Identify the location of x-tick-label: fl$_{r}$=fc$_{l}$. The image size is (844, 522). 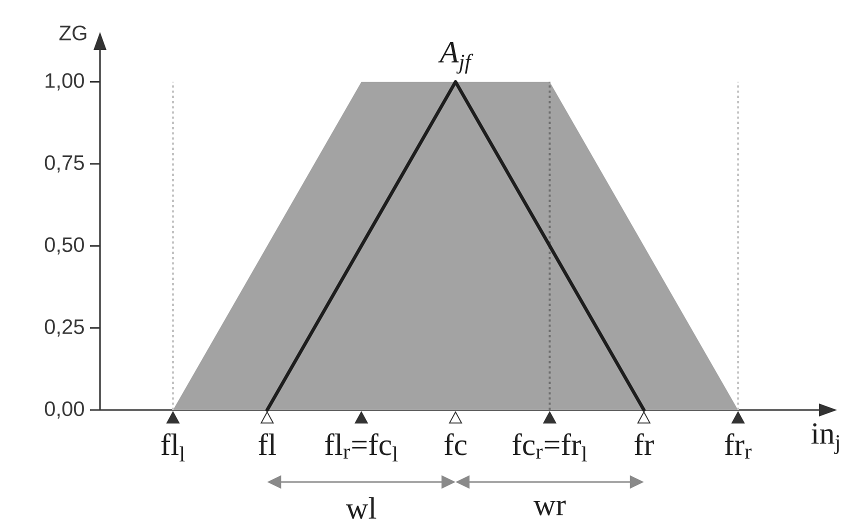
(361, 447).